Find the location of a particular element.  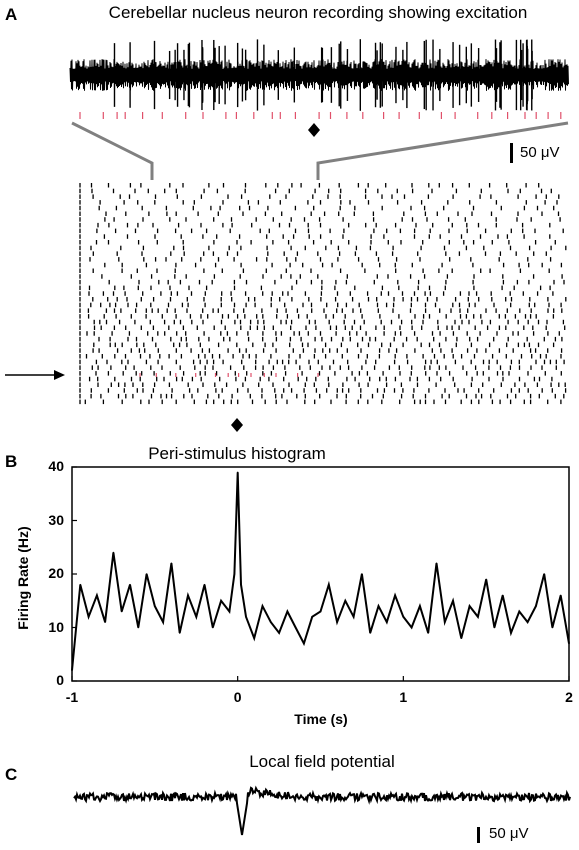

stimulus-marker-raster is located at coordinates (237, 425).